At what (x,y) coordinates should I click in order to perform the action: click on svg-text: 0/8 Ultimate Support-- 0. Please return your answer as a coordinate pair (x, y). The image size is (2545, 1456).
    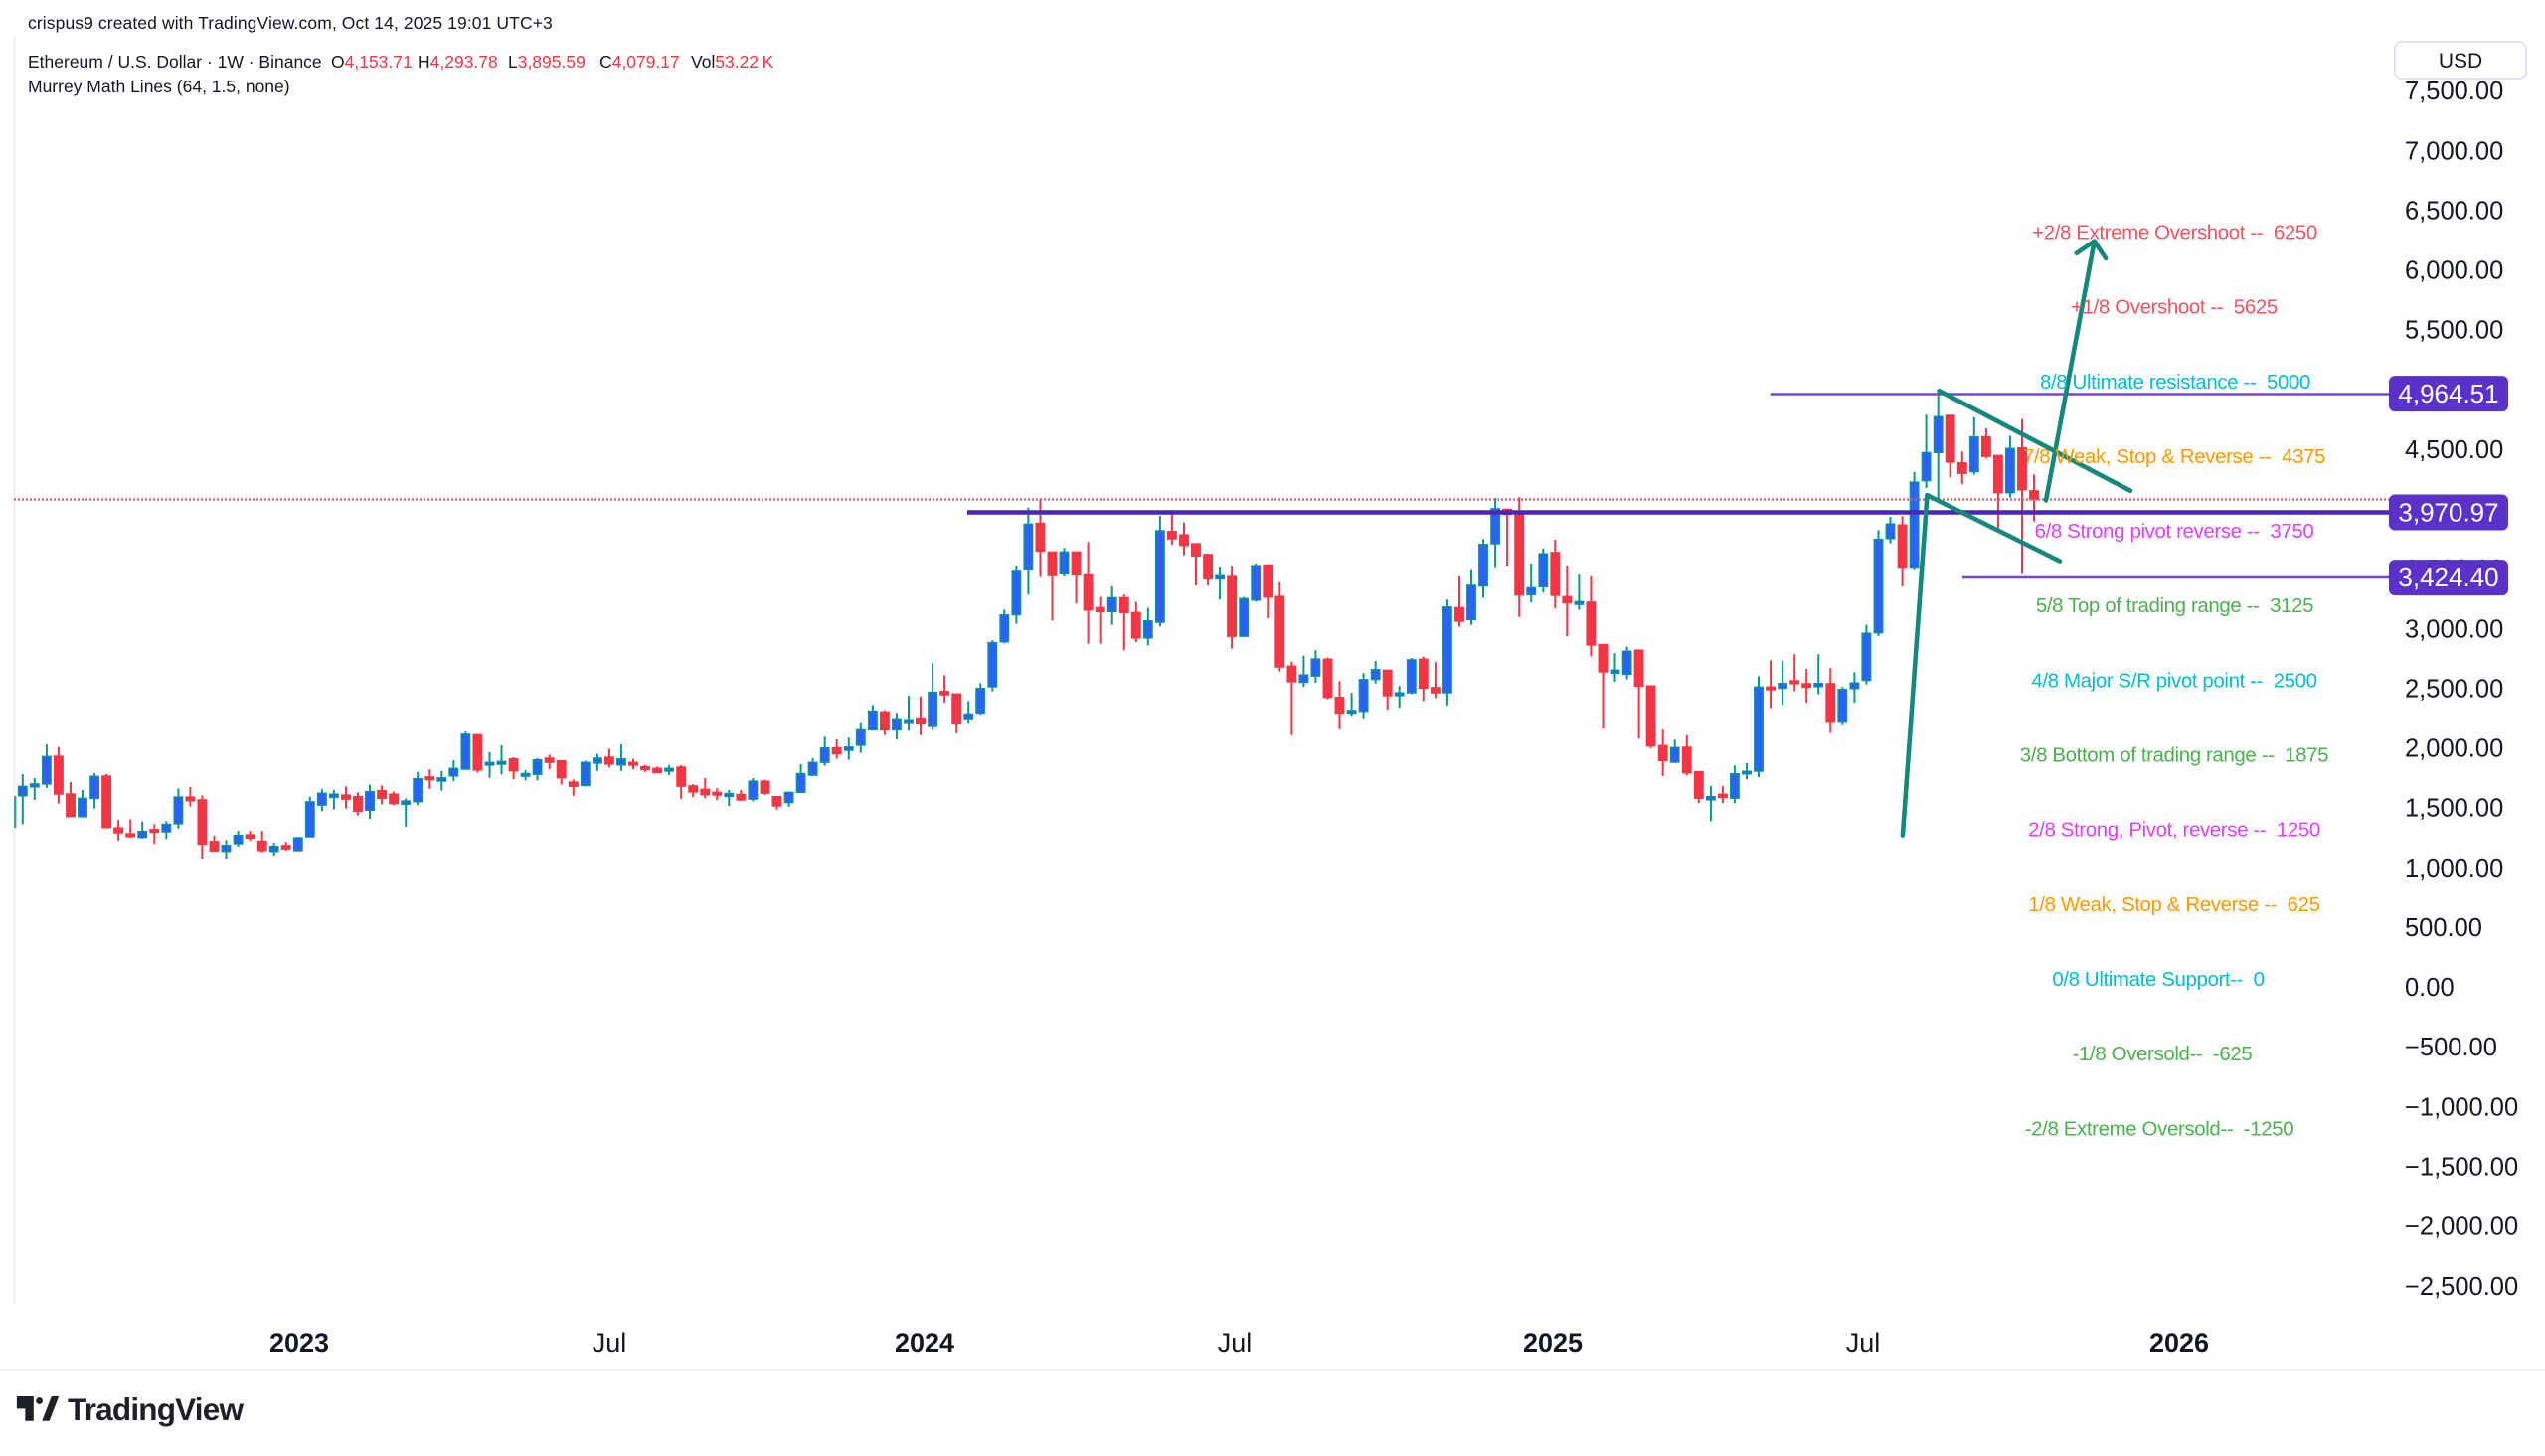
    Looking at the image, I should click on (2158, 979).